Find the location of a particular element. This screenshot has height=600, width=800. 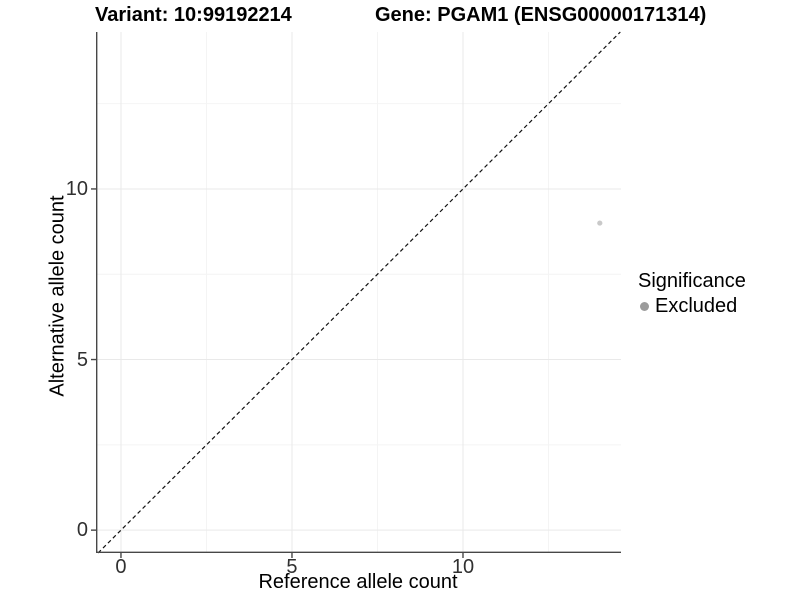

point-key-icon is located at coordinates (644, 306).